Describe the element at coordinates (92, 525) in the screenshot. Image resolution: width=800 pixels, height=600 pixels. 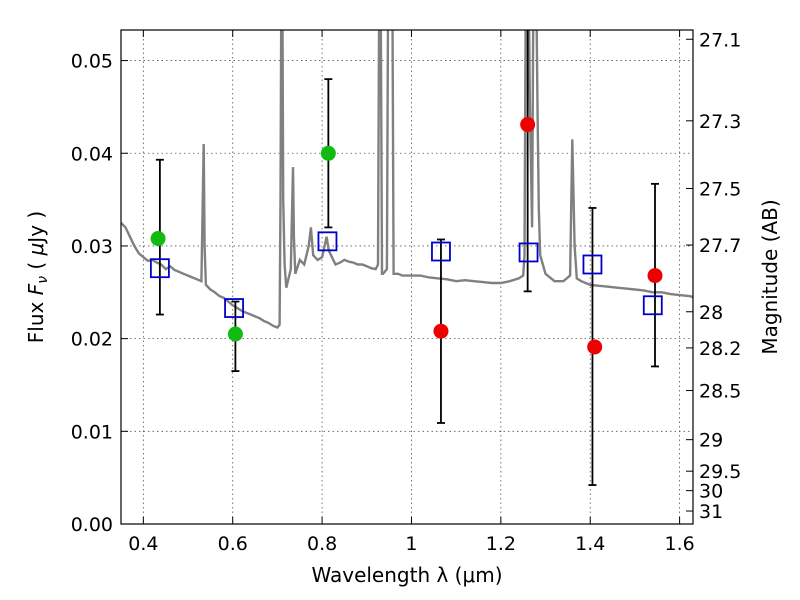
I see `y-tick-label: 0.00` at that location.